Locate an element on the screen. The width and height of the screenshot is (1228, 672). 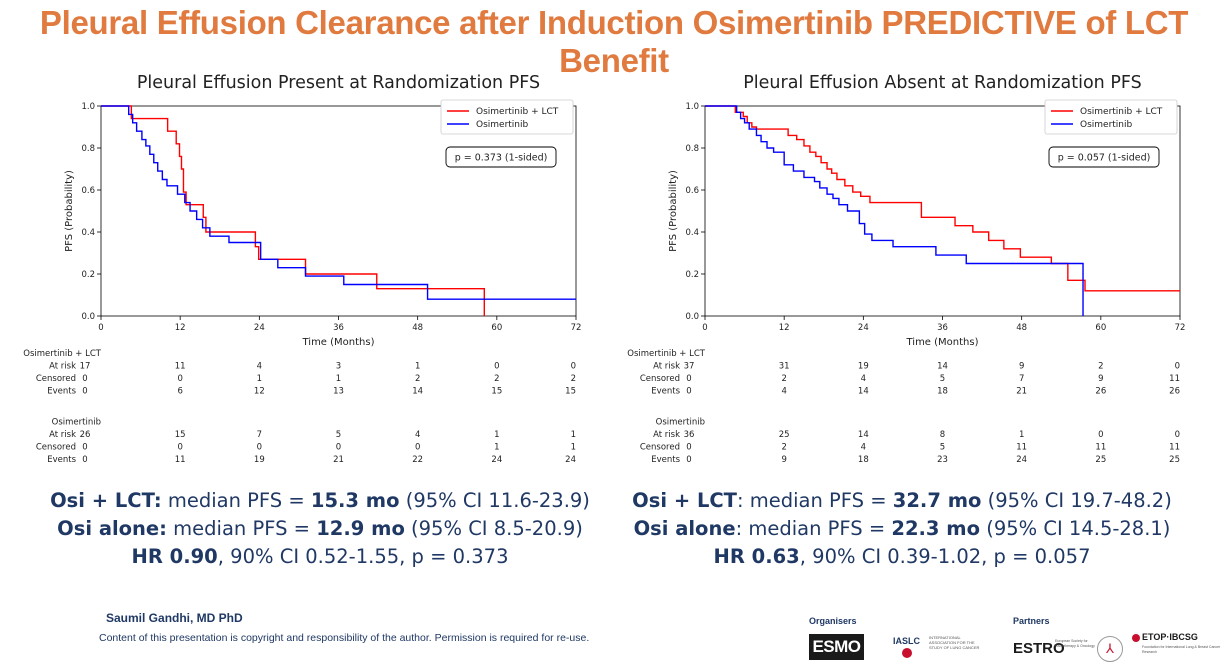
right-risk-cell: 25 is located at coordinates (784, 435).